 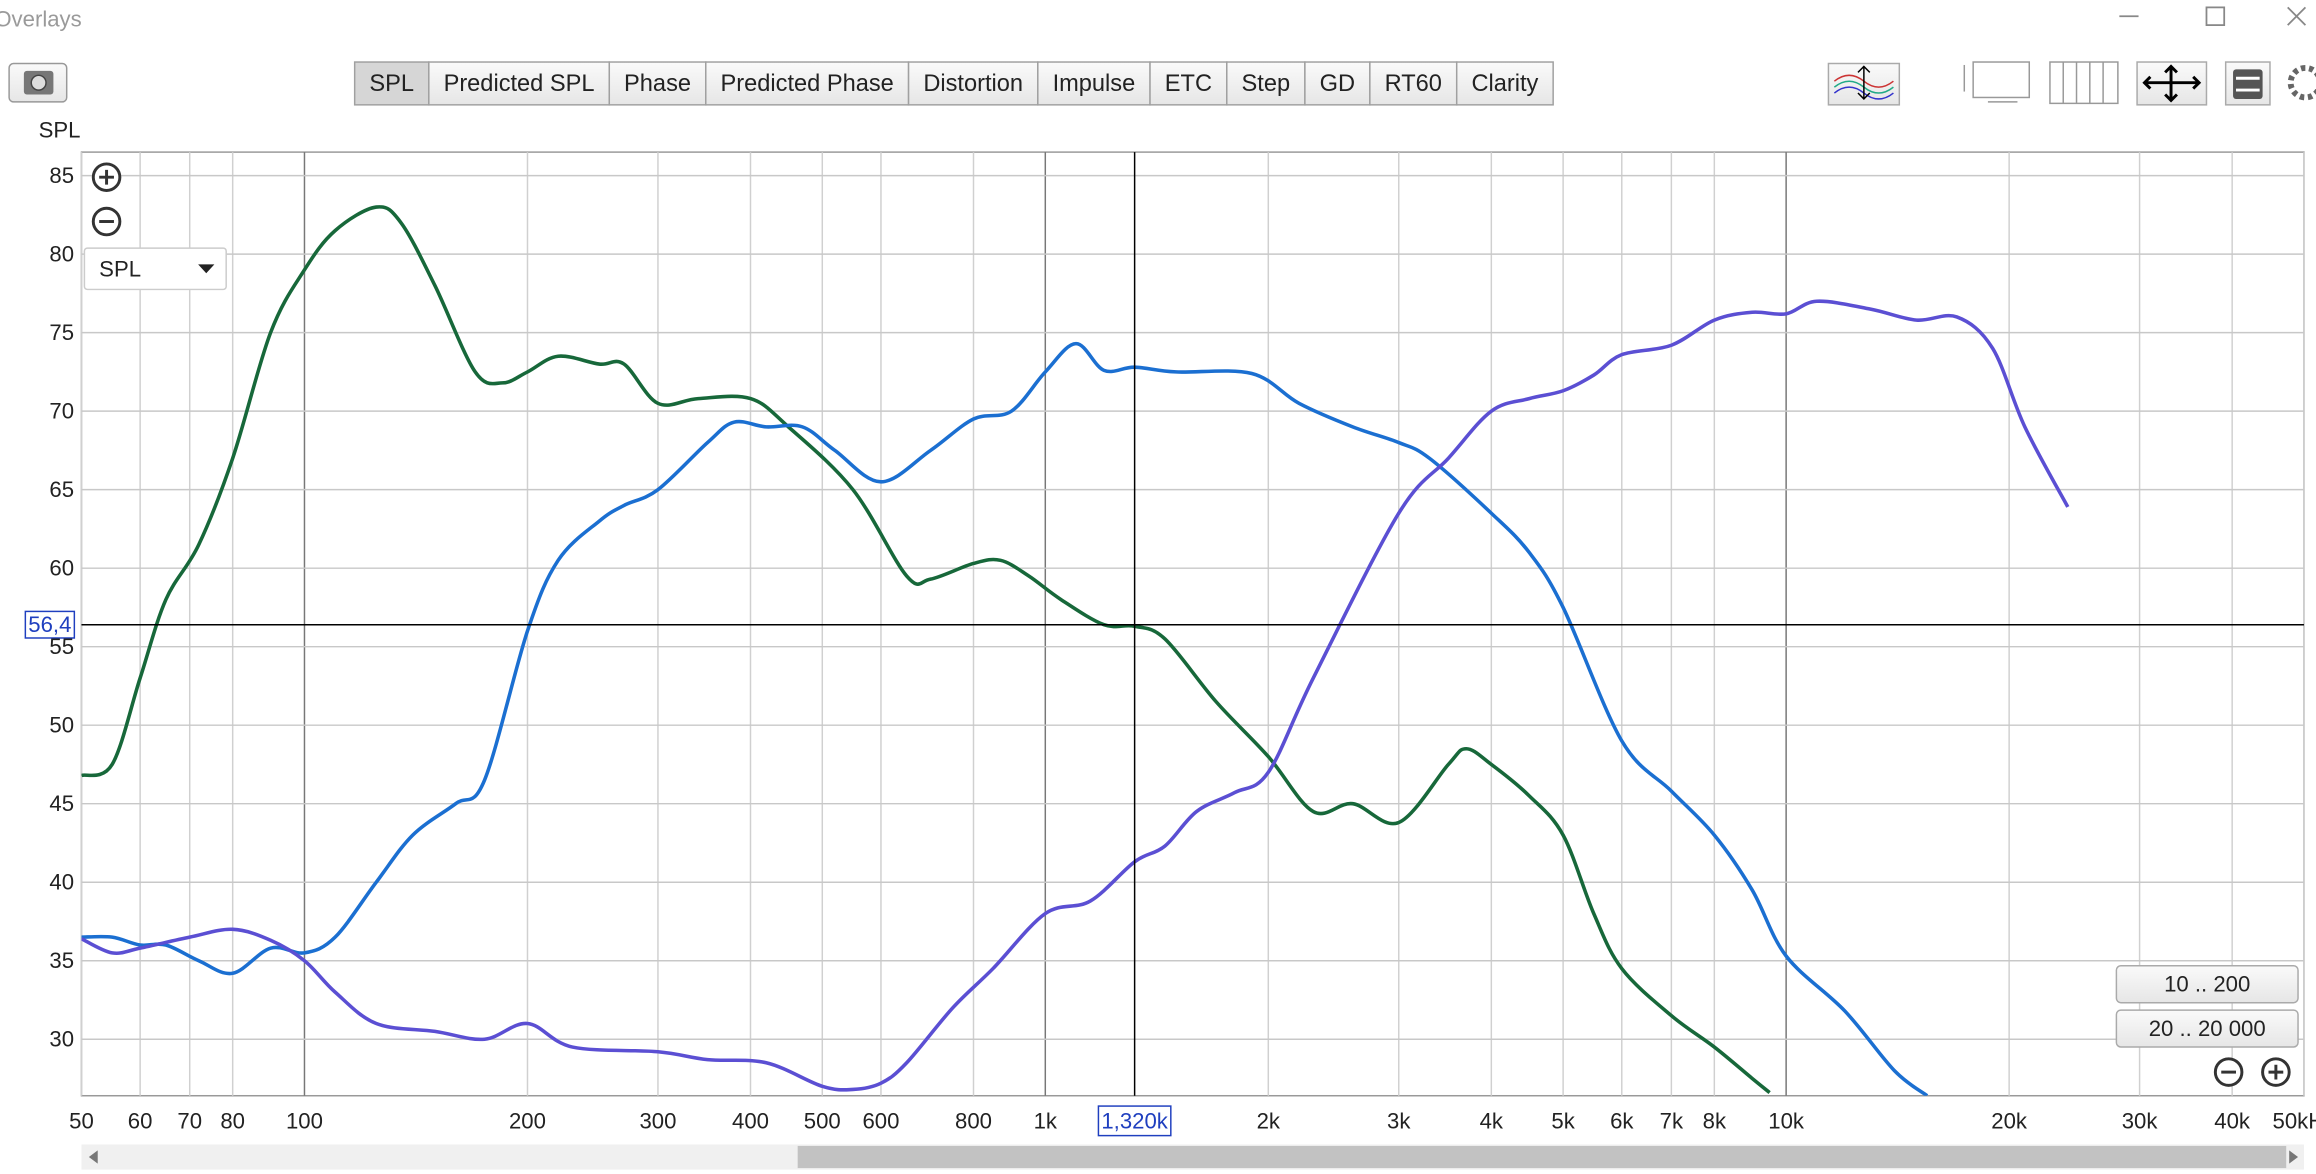 I want to click on tab-label: Step, so click(x=1266, y=84).